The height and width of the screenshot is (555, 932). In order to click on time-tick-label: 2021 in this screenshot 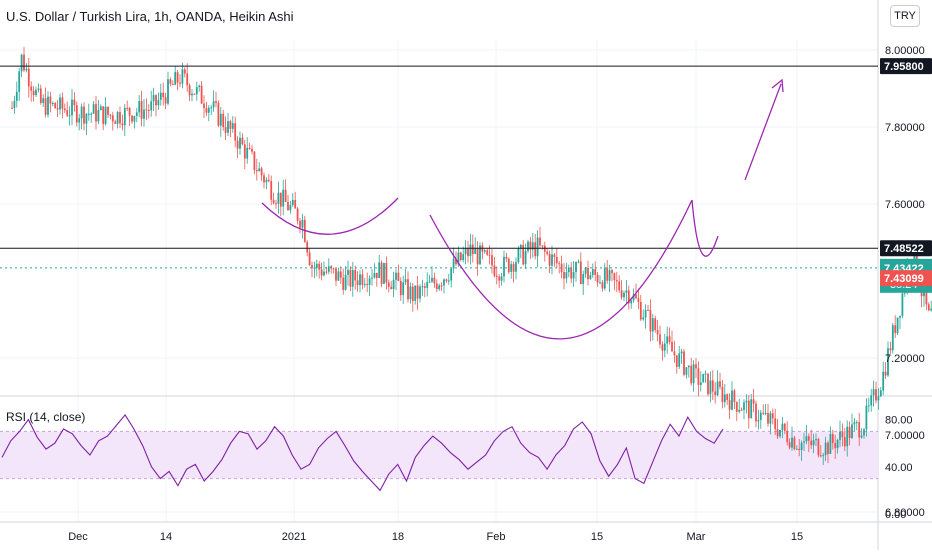, I will do `click(294, 537)`.